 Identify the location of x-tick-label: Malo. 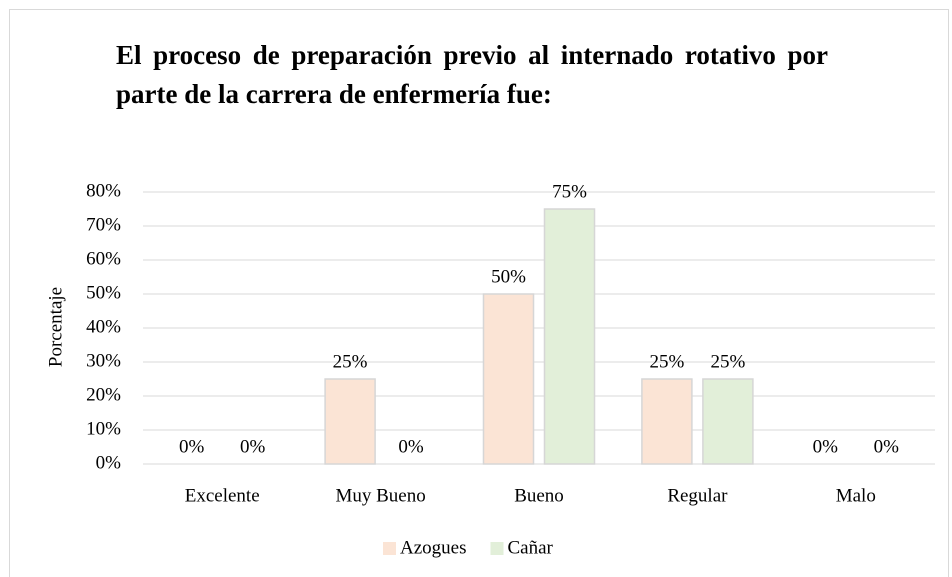
(856, 495).